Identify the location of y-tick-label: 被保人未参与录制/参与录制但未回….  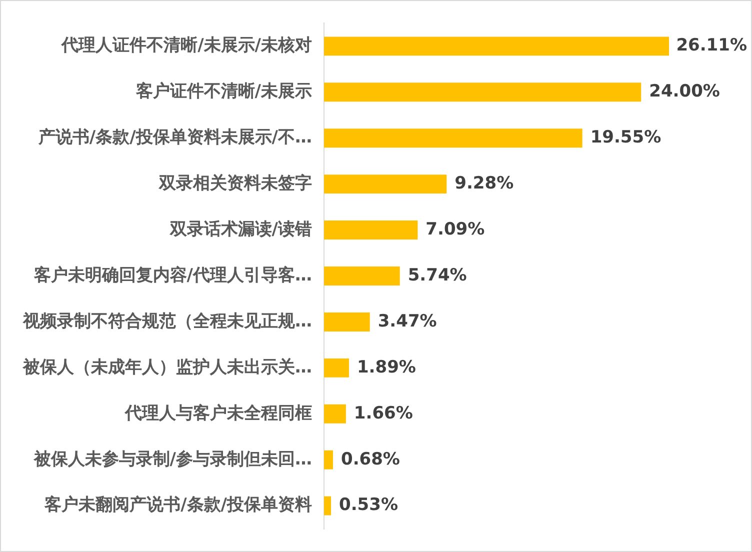
(172, 459).